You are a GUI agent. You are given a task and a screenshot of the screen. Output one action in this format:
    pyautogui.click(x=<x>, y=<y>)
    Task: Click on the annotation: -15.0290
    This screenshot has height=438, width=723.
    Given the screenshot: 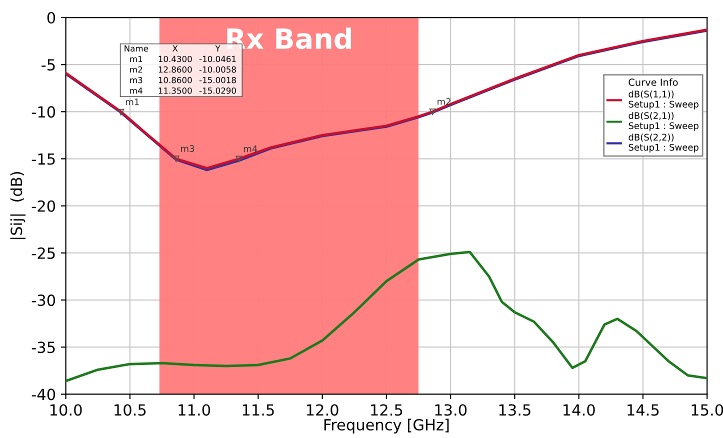 What is the action you would take?
    pyautogui.click(x=217, y=90)
    